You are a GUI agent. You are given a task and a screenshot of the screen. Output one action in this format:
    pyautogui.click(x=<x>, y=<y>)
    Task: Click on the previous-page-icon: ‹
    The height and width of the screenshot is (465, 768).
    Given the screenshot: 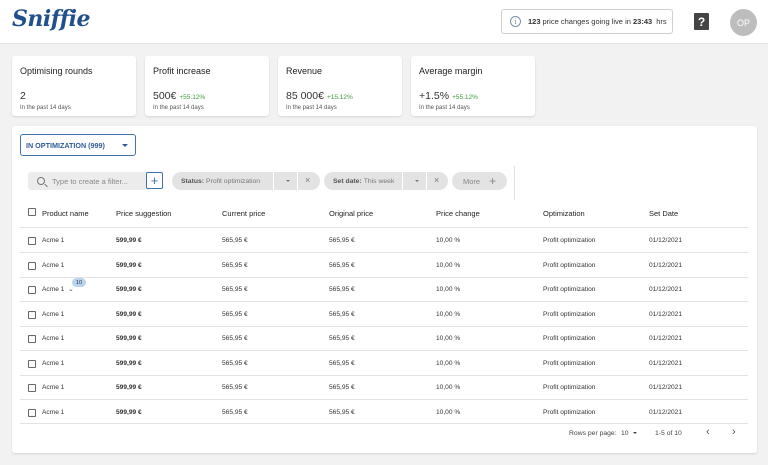 What is the action you would take?
    pyautogui.click(x=708, y=432)
    